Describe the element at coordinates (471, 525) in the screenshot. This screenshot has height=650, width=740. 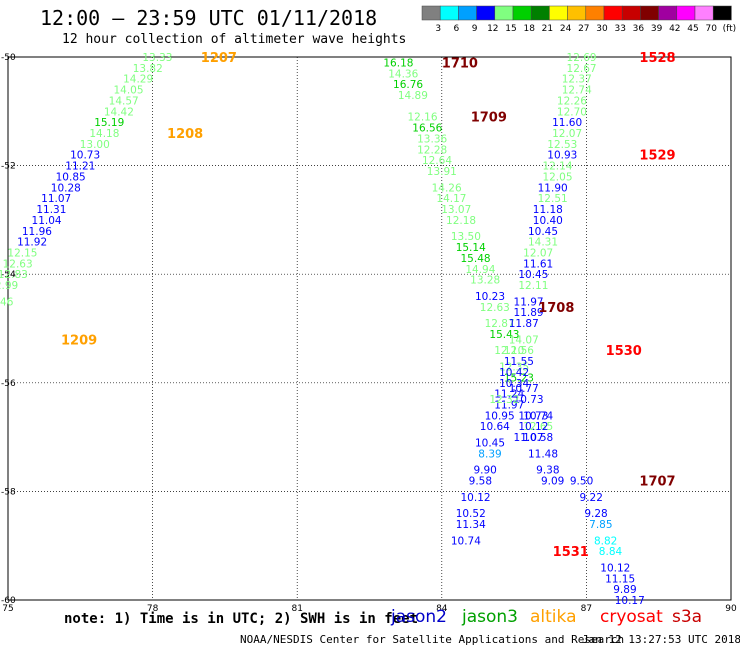
I see `wave-height-value: 11.34` at that location.